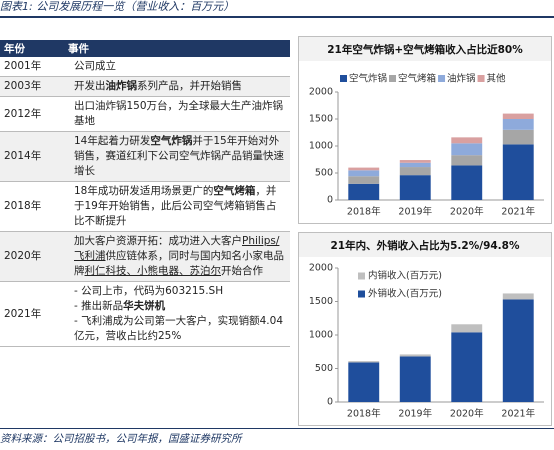  Describe the element at coordinates (321, 301) in the screenshot. I see `y-tick-label: 1500` at that location.